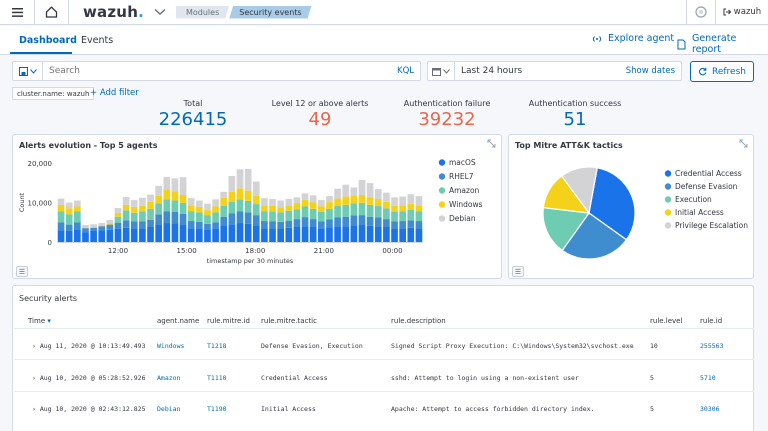 This screenshot has height=431, width=768. I want to click on legend-item-rhel7: RHEL7, so click(461, 176).